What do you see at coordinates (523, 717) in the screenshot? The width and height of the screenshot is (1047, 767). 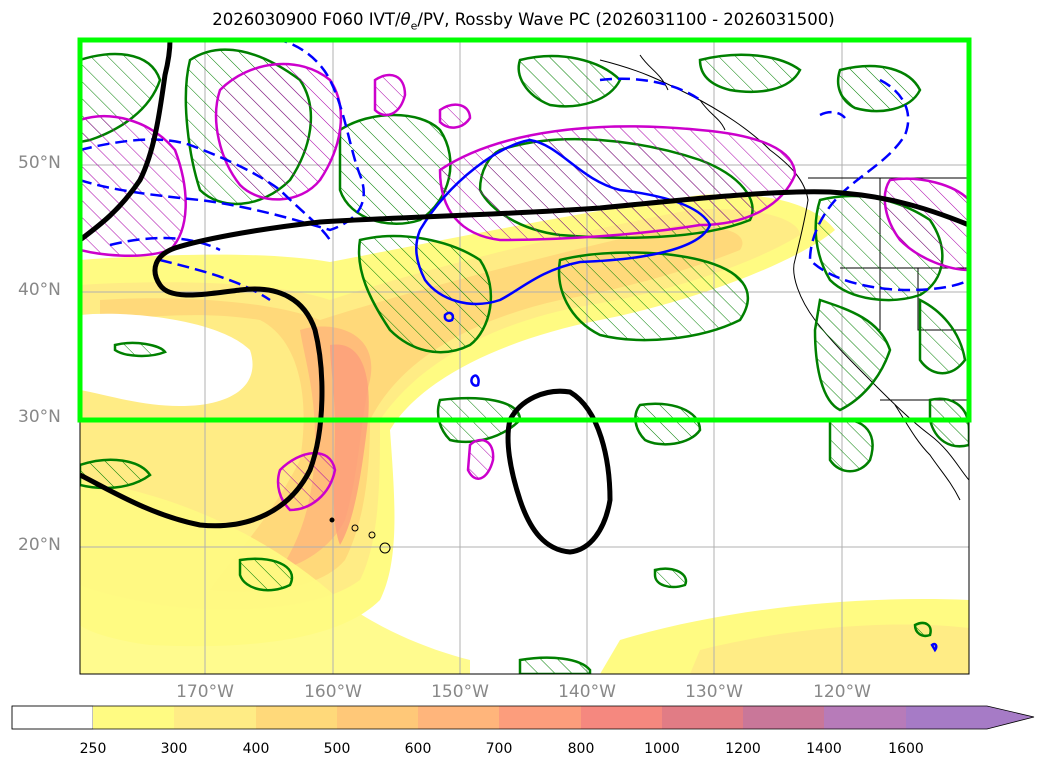 I see `colorbar` at bounding box center [523, 717].